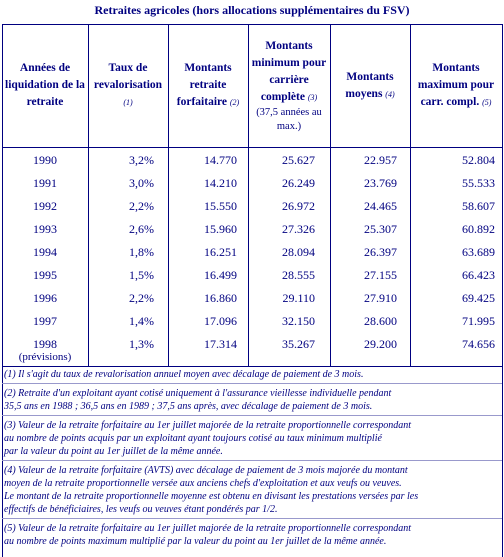  Describe the element at coordinates (141, 183) in the screenshot. I see `value-cell: 3,0%` at that location.